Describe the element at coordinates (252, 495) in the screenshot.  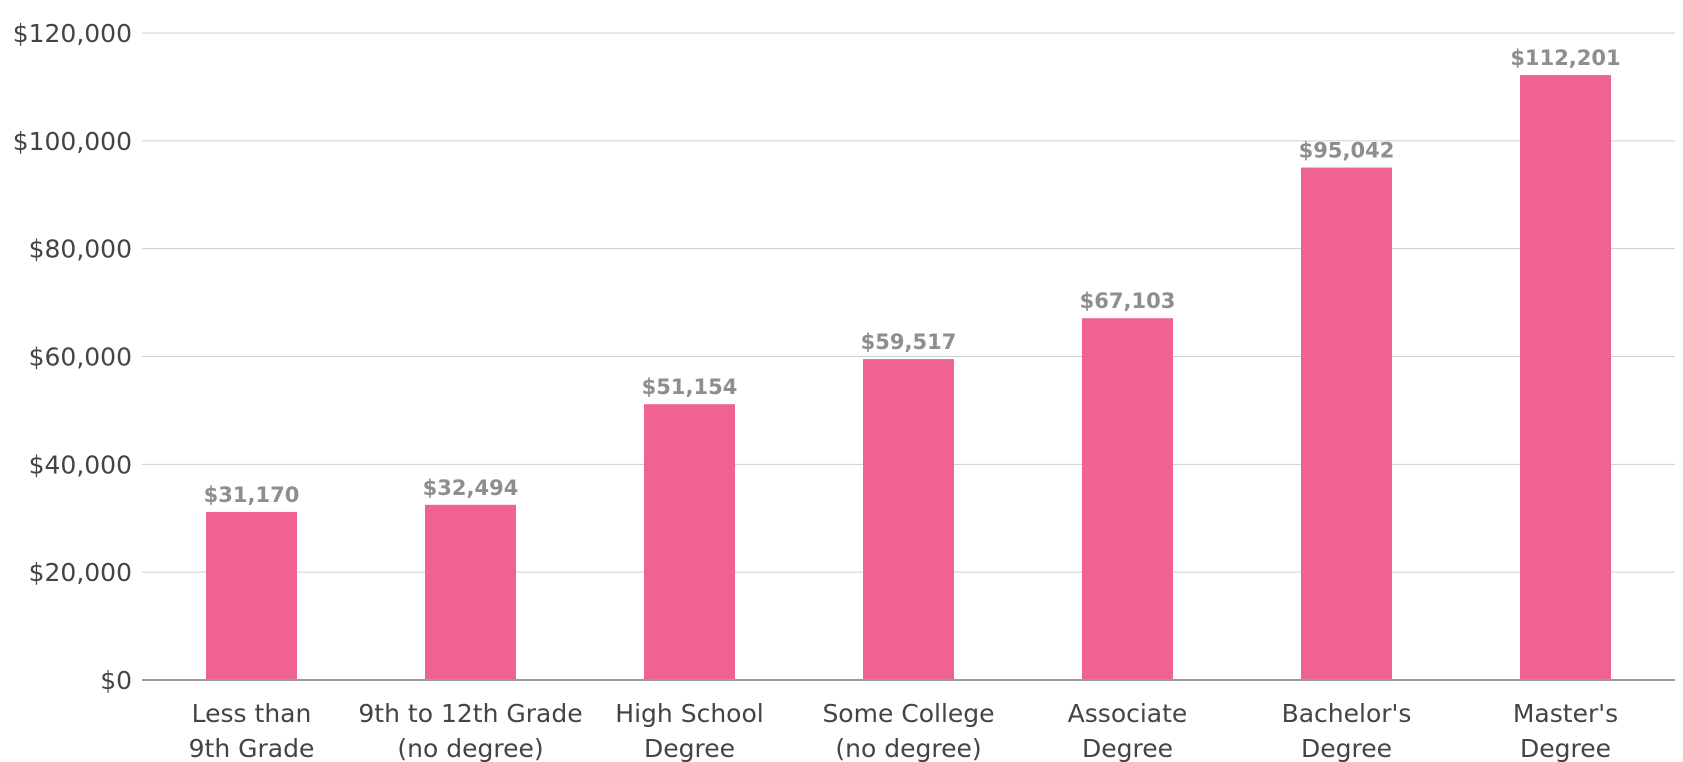
I see `data-label: $31,170` at that location.